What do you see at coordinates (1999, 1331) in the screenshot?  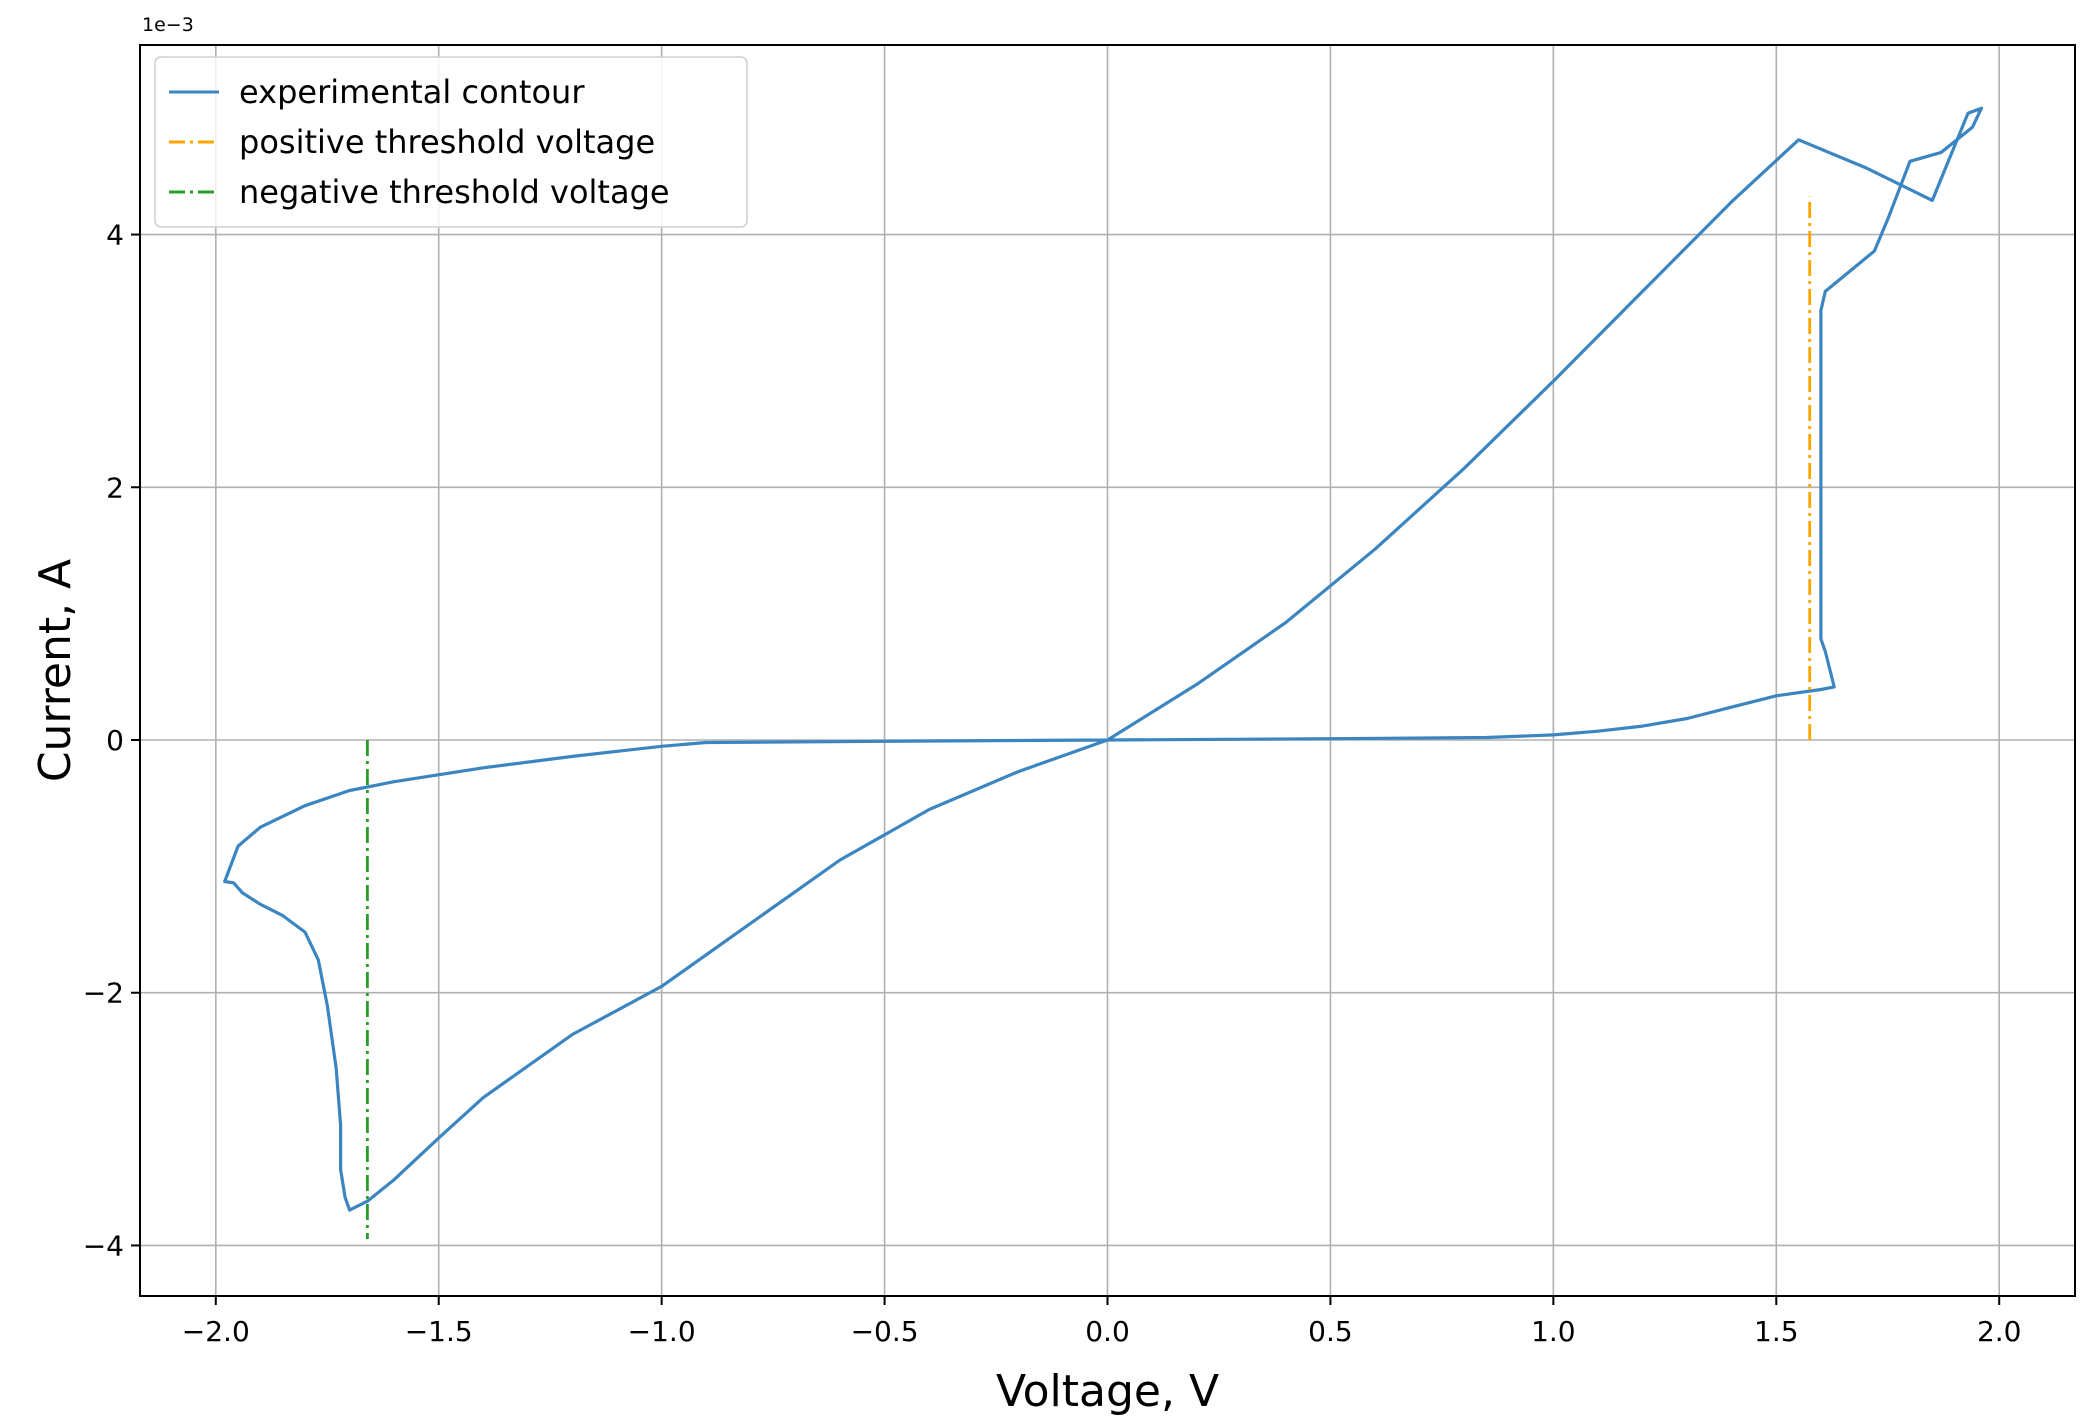 I see `x-tick-label: 2.0` at bounding box center [1999, 1331].